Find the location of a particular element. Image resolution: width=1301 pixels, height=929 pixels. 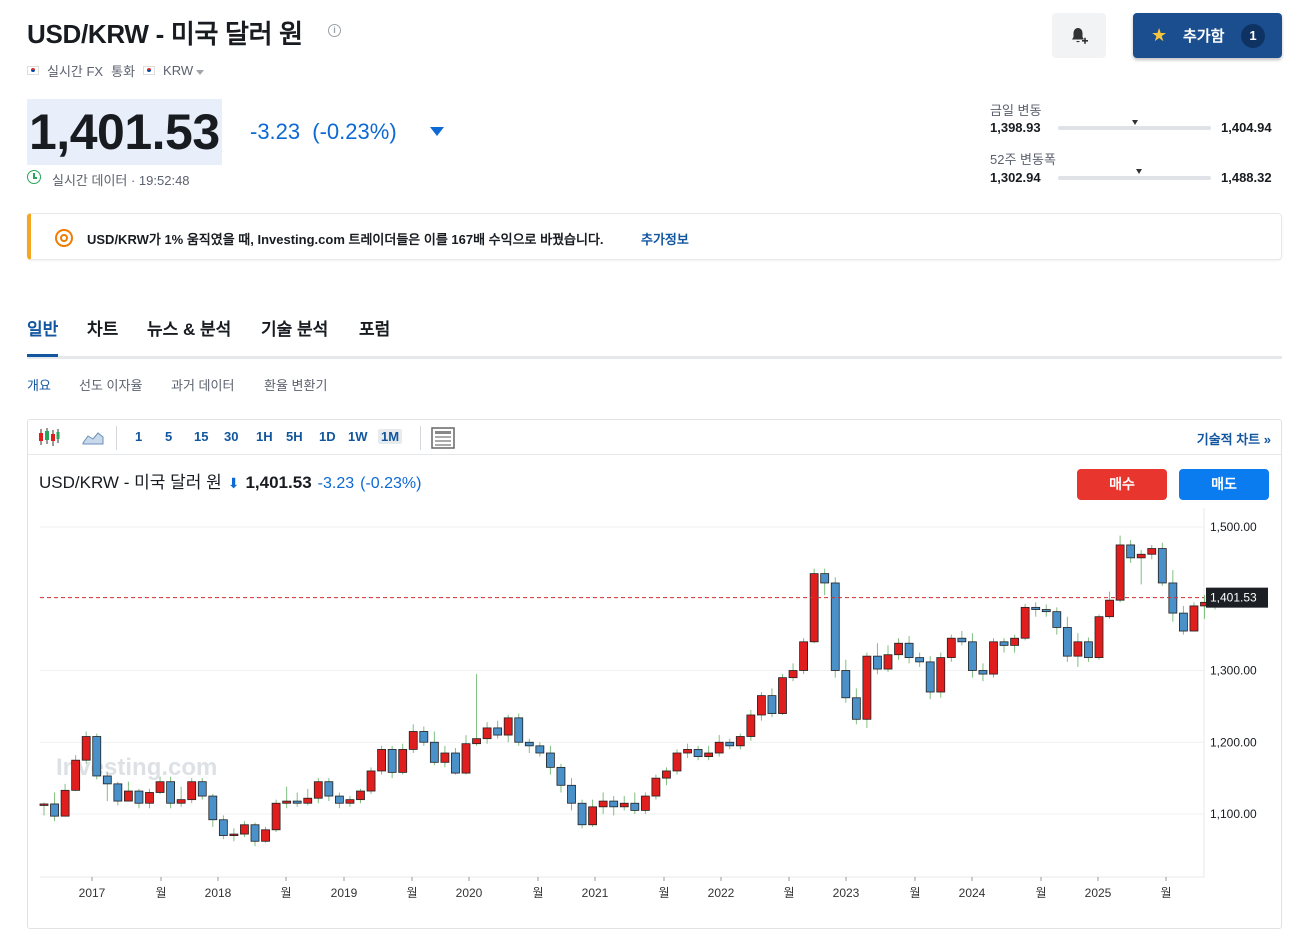

chart-toolbar: 1 5 15 30 1H 5H 1D 1W 1M 기술적 차트 » is located at coordinates (654, 437).